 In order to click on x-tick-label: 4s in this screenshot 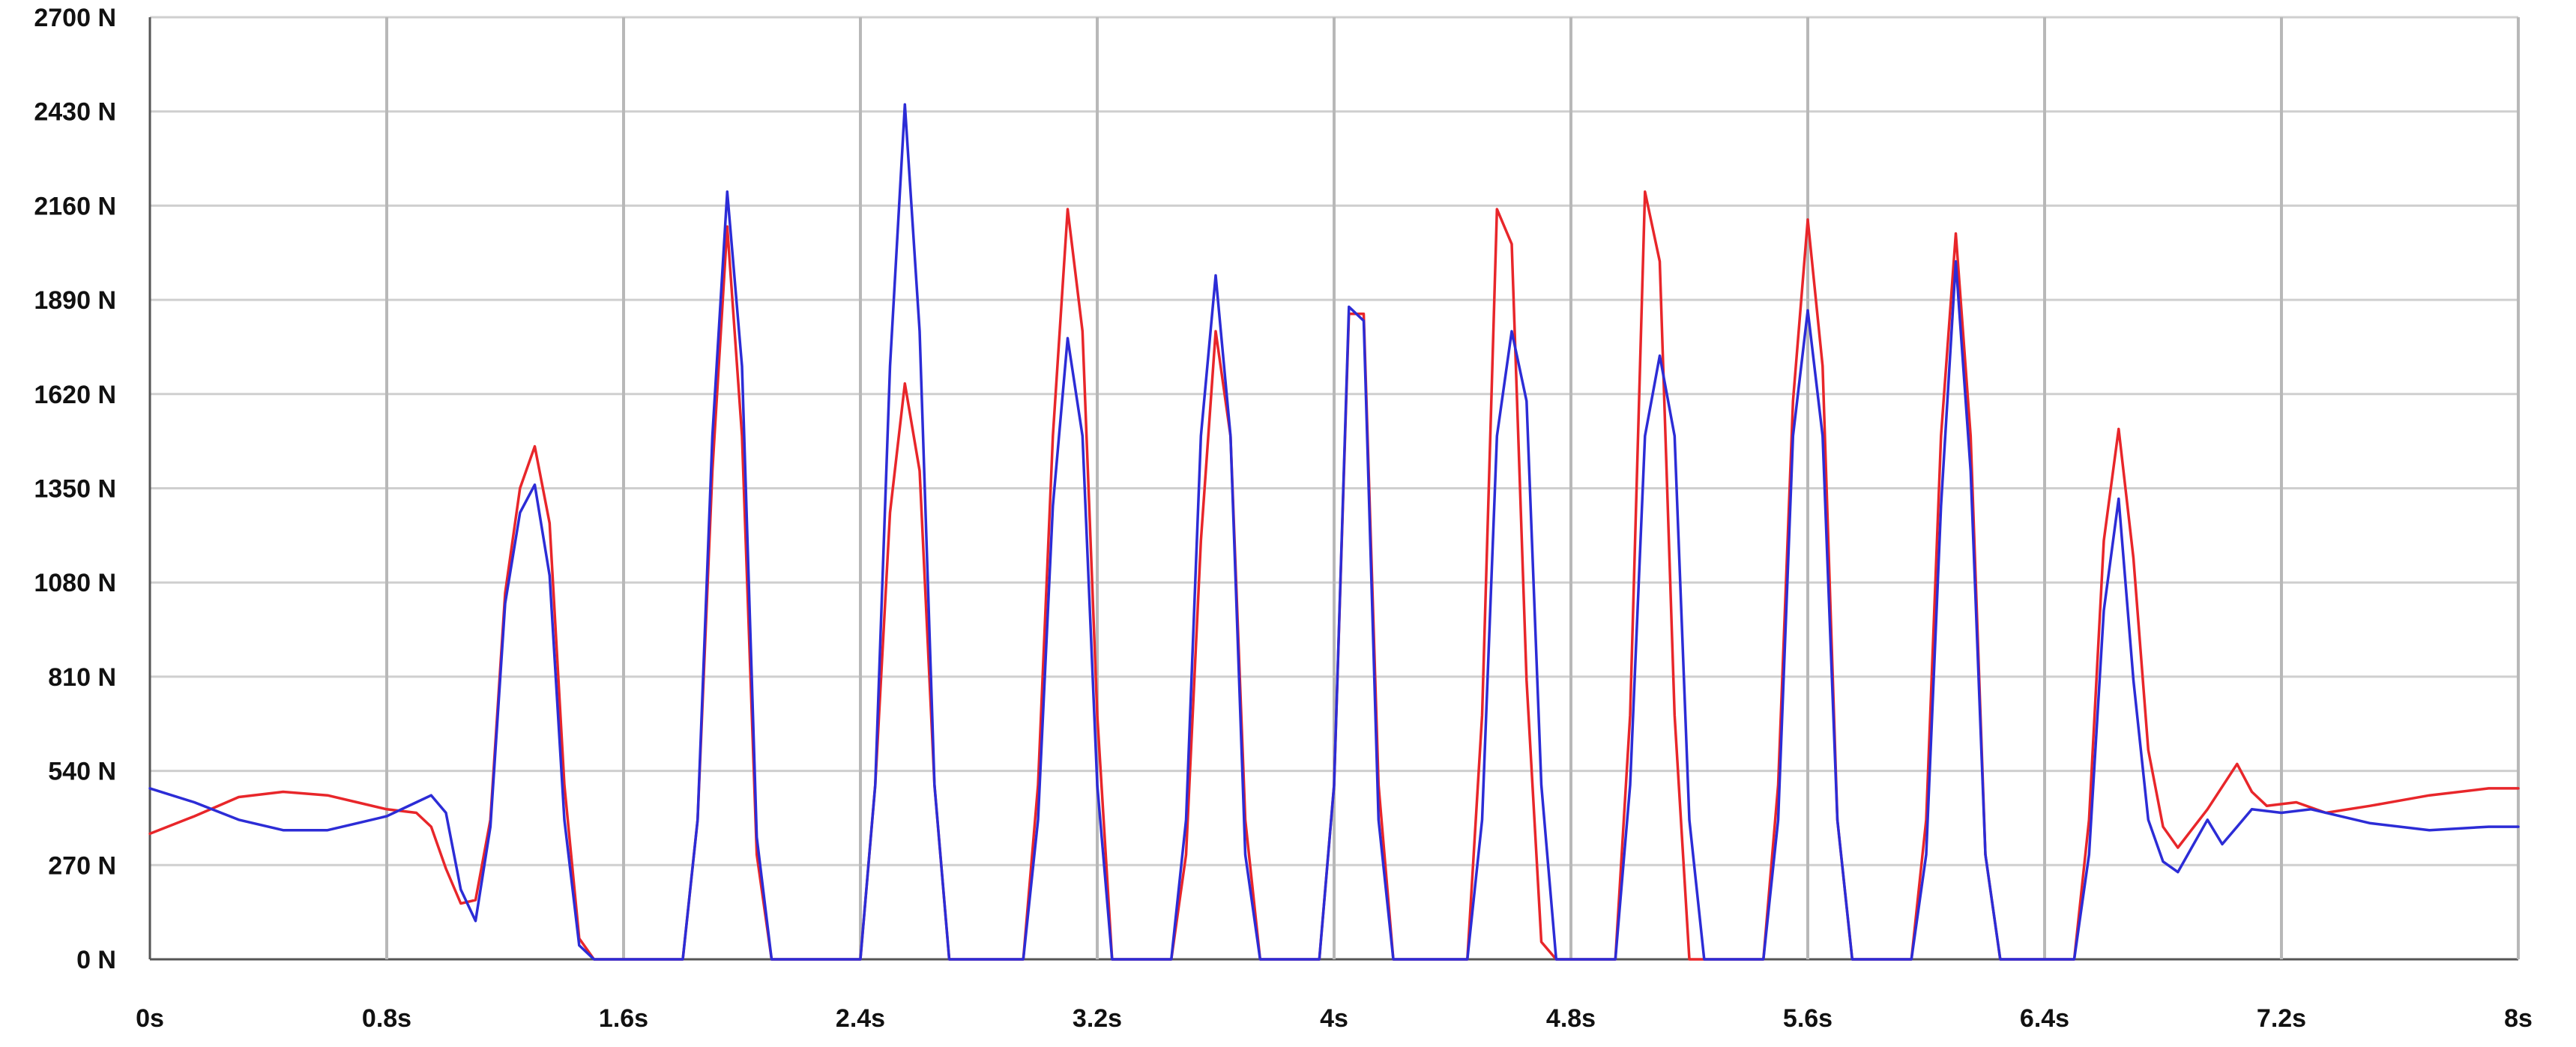, I will do `click(1334, 1019)`.